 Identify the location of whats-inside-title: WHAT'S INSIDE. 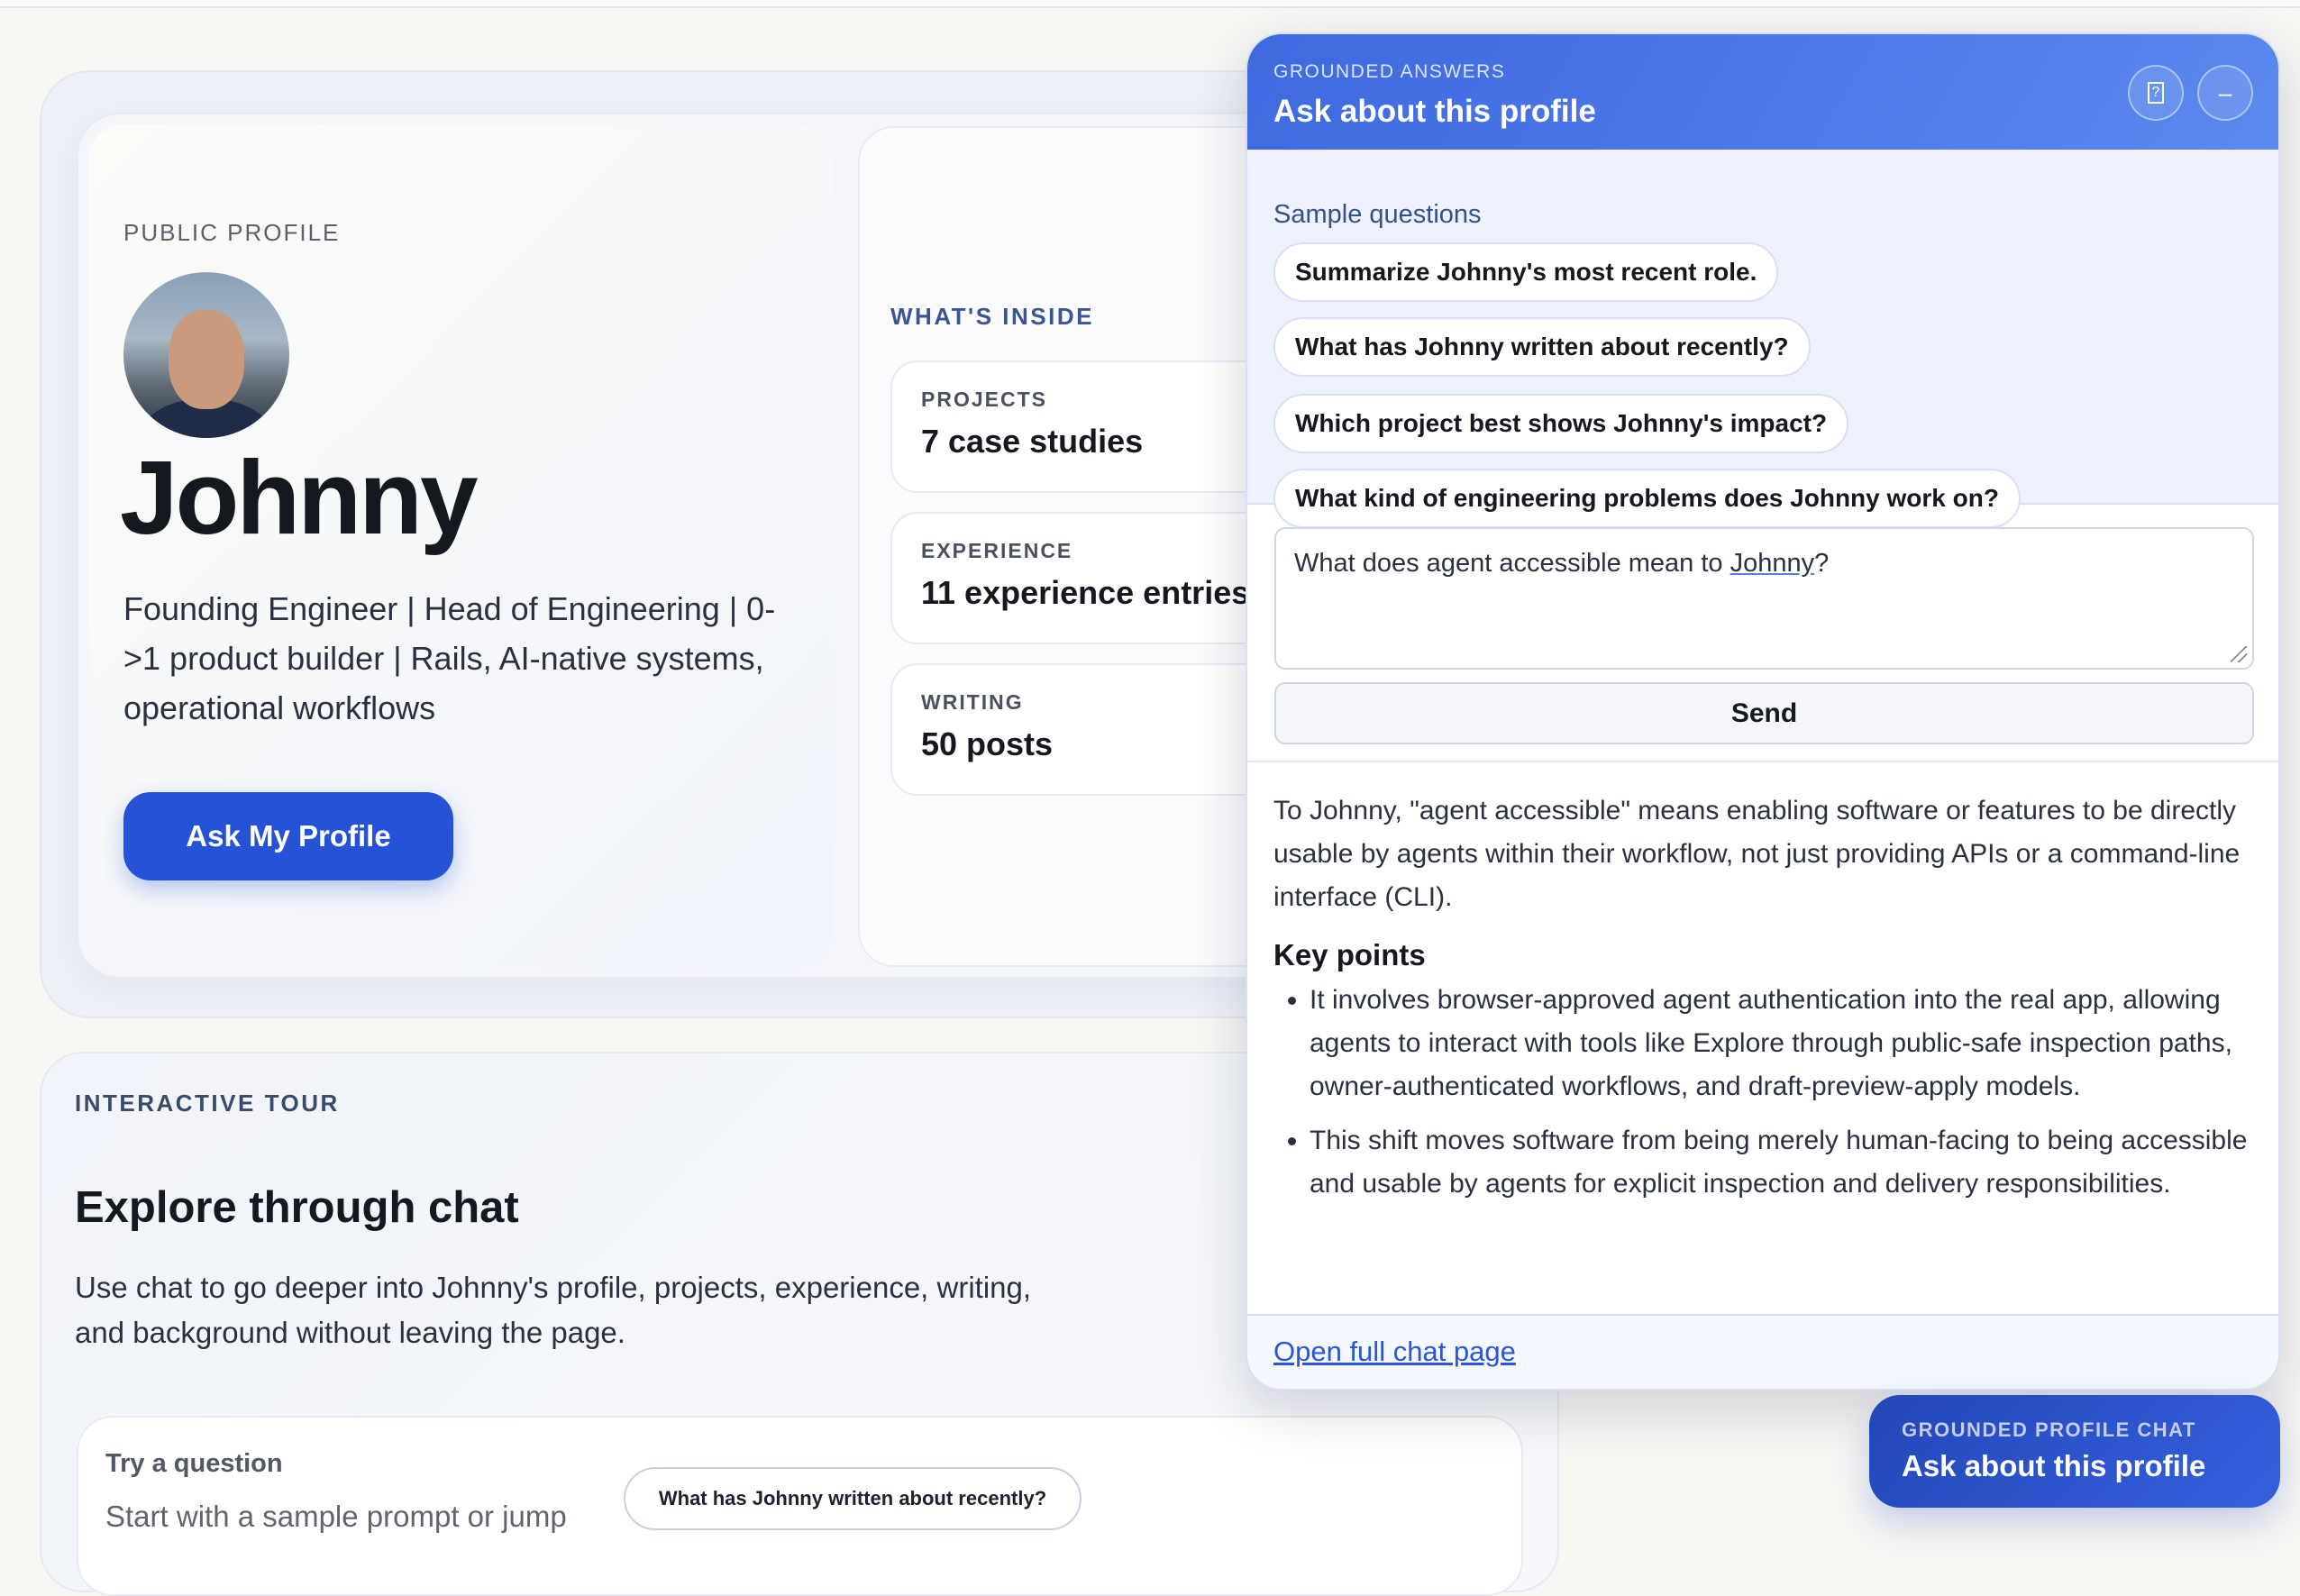
(992, 316).